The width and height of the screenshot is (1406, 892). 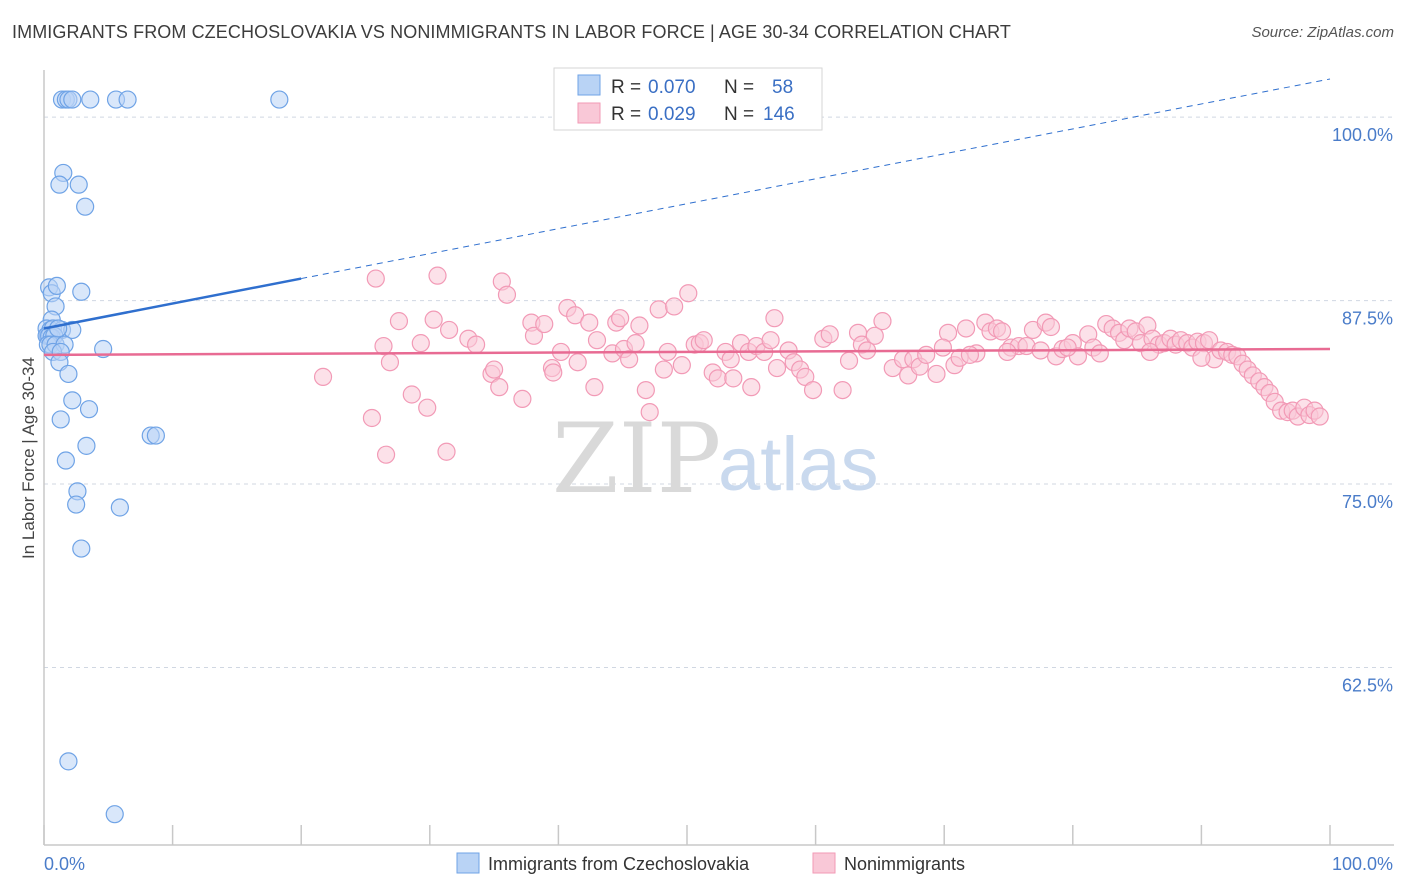 What do you see at coordinates (824, 863) in the screenshot?
I see `bottom-legend-swatch-pink` at bounding box center [824, 863].